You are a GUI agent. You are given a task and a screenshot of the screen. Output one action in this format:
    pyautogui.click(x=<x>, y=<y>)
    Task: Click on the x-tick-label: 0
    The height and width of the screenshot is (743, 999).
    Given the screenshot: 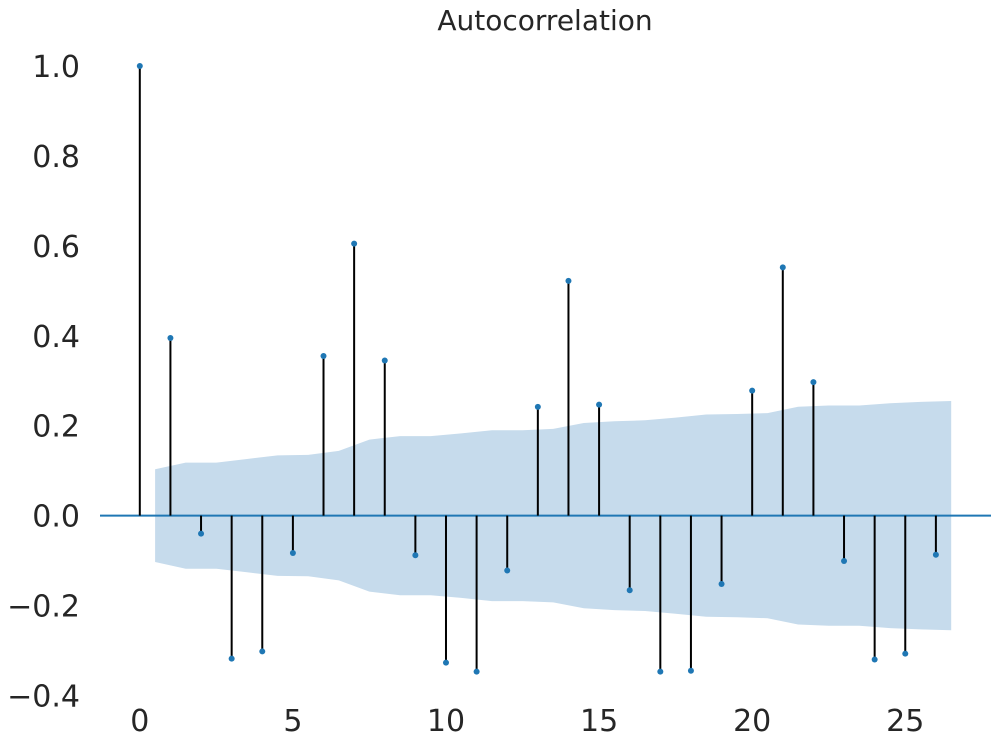 What is the action you would take?
    pyautogui.click(x=139, y=721)
    